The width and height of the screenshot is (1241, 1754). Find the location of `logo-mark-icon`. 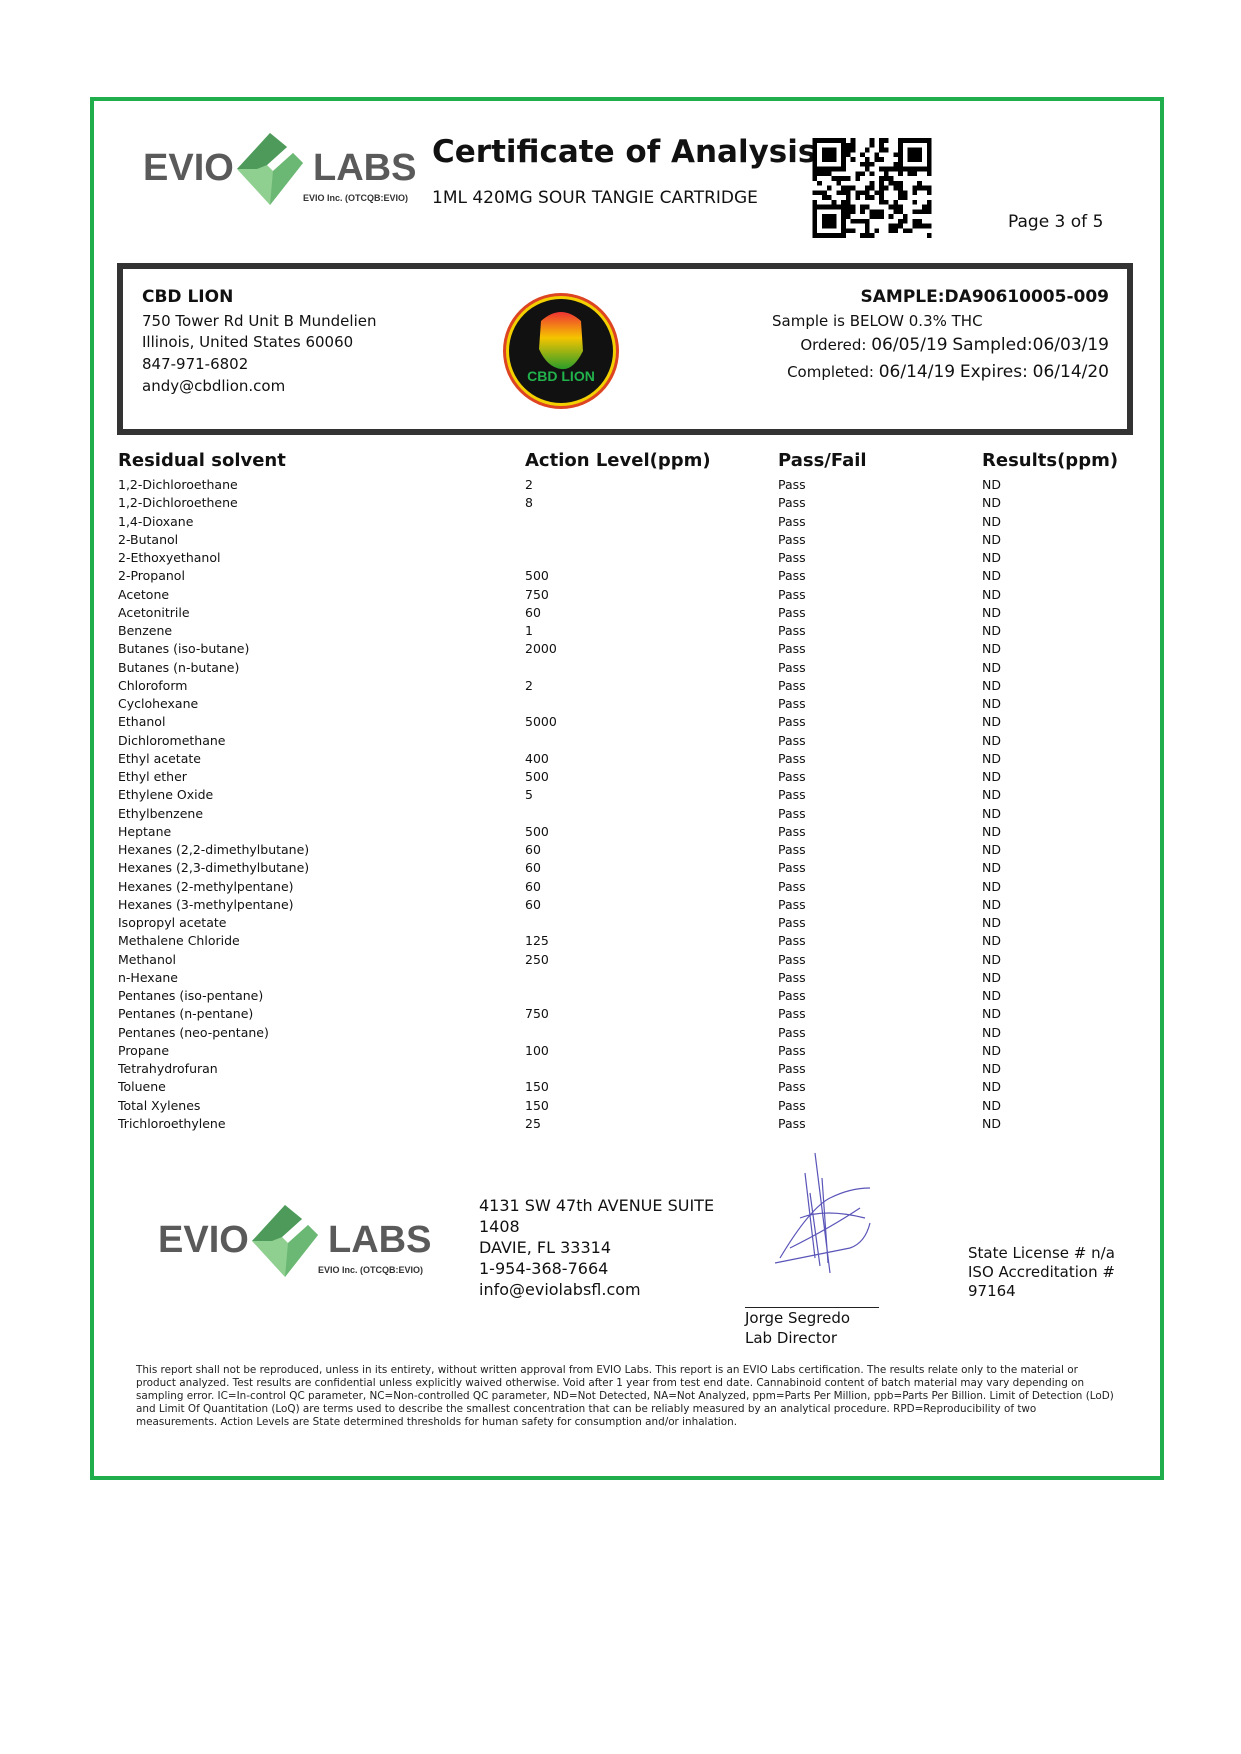

logo-mark-icon is located at coordinates (285, 1241).